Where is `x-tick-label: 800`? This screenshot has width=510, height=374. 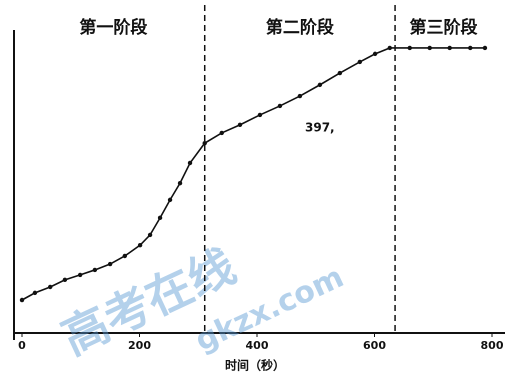 x-tick-label: 800 is located at coordinates (492, 345).